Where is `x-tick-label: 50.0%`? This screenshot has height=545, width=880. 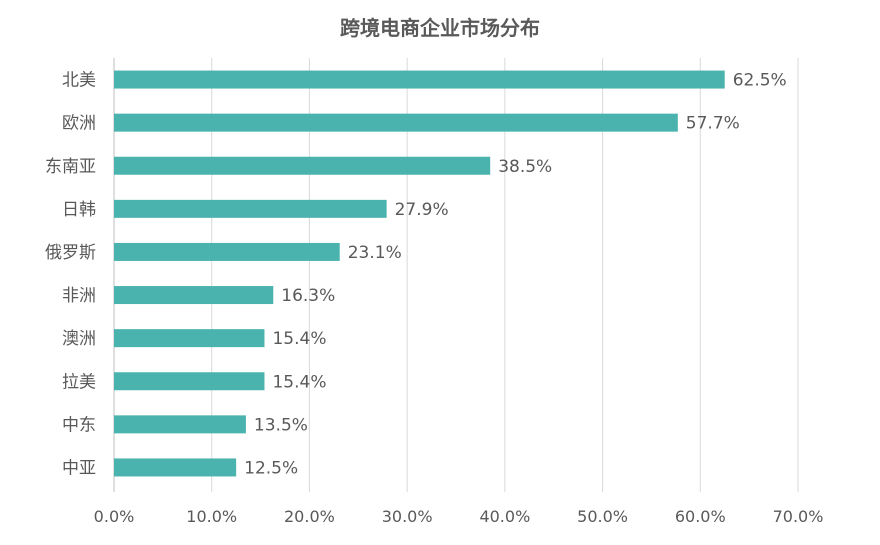 x-tick-label: 50.0% is located at coordinates (602, 516).